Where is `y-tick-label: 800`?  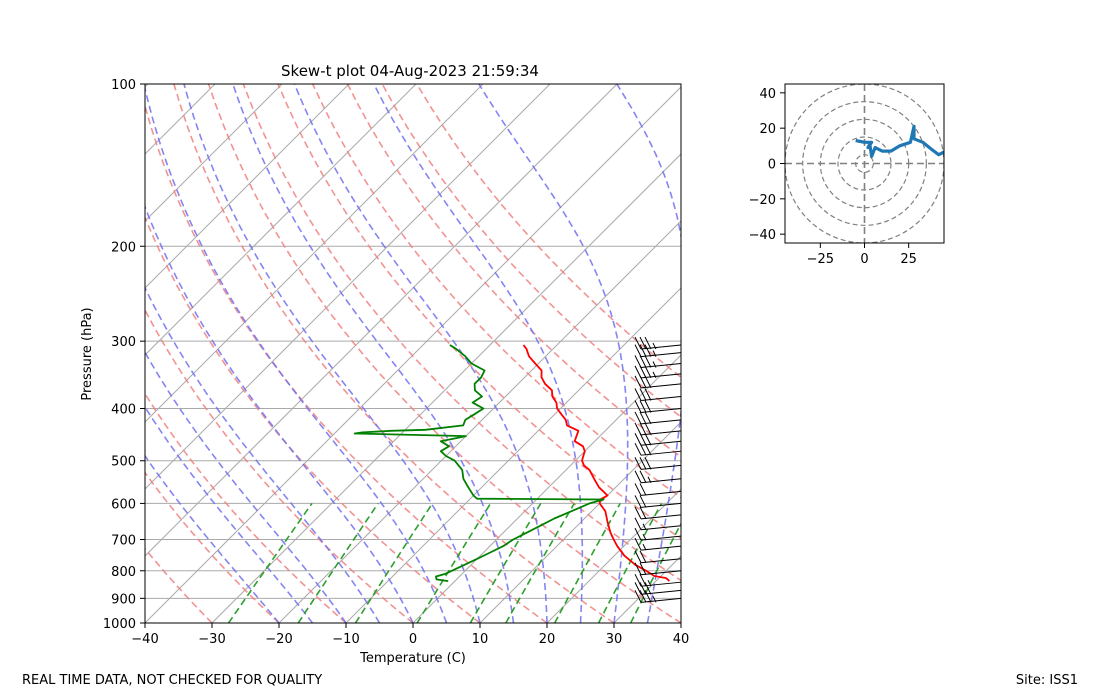 y-tick-label: 800 is located at coordinates (123, 572).